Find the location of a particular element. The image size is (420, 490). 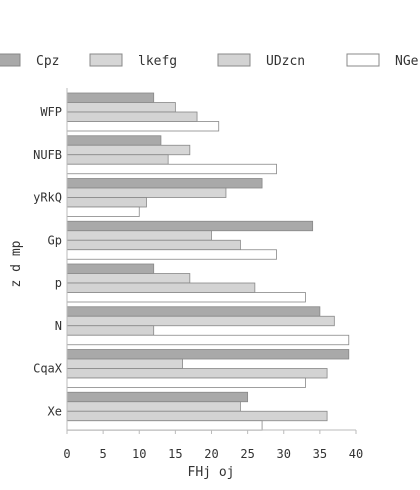

x-tick-label-5: 25 is located at coordinates (247, 454).